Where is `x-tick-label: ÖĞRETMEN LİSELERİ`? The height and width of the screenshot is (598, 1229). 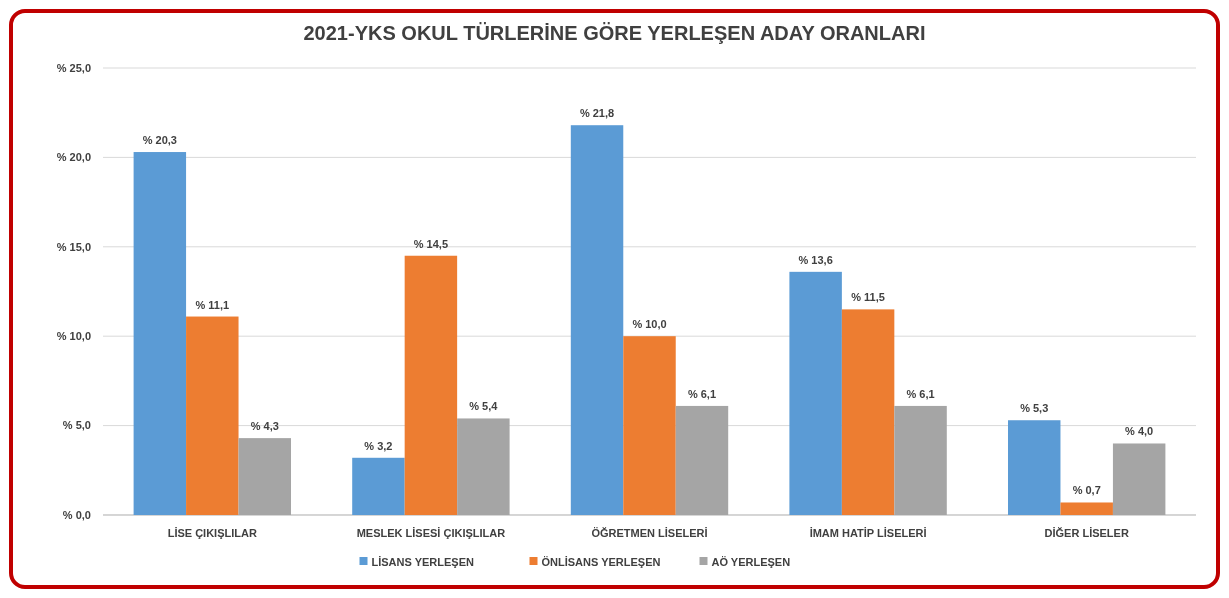
x-tick-label: ÖĞRETMEN LİSELERİ is located at coordinates (649, 533).